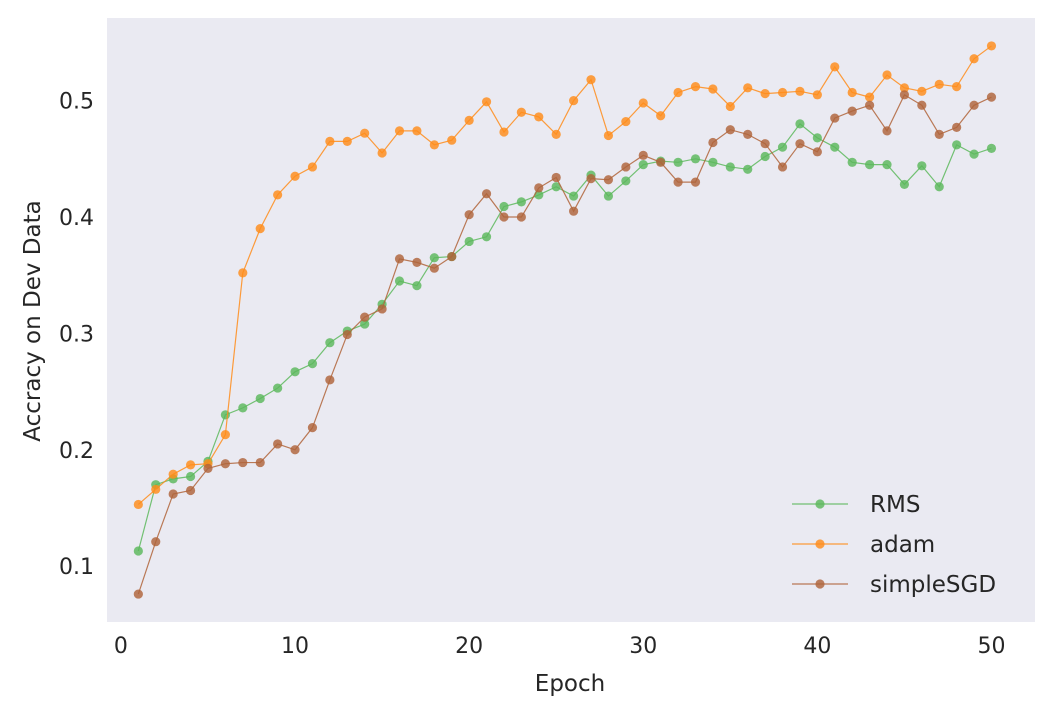 This screenshot has height=716, width=1055. What do you see at coordinates (856, 505) in the screenshot?
I see `legend-entry-rms: RMS` at bounding box center [856, 505].